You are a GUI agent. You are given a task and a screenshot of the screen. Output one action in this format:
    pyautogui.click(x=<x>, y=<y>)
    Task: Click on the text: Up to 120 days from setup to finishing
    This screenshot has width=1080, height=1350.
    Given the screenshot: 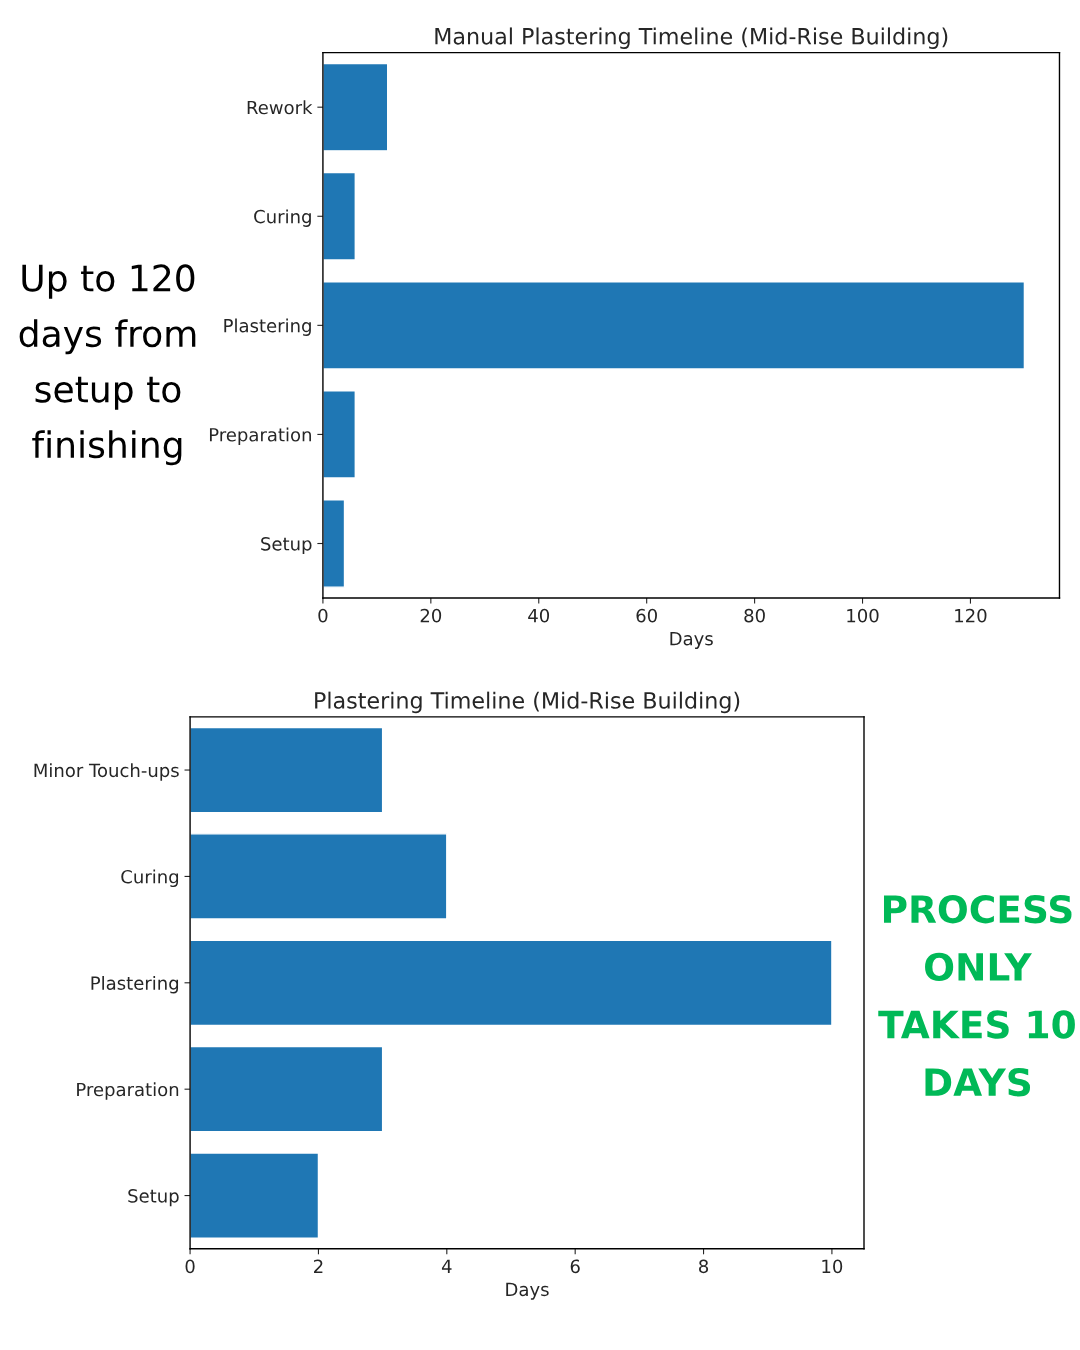 What is the action you would take?
    pyautogui.click(x=107, y=365)
    